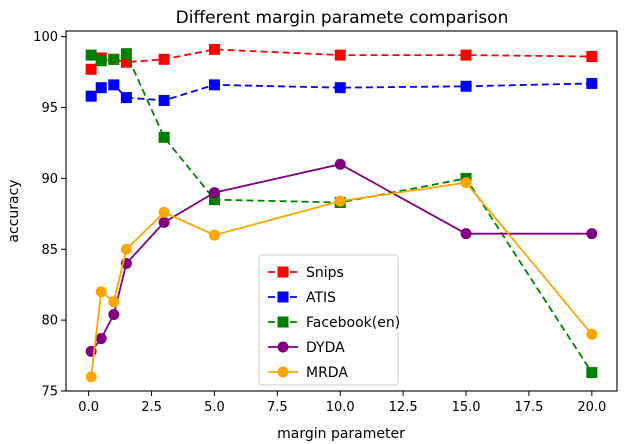 The height and width of the screenshot is (444, 630). Describe the element at coordinates (277, 407) in the screenshot. I see `x-tick-label: 7.5` at that location.